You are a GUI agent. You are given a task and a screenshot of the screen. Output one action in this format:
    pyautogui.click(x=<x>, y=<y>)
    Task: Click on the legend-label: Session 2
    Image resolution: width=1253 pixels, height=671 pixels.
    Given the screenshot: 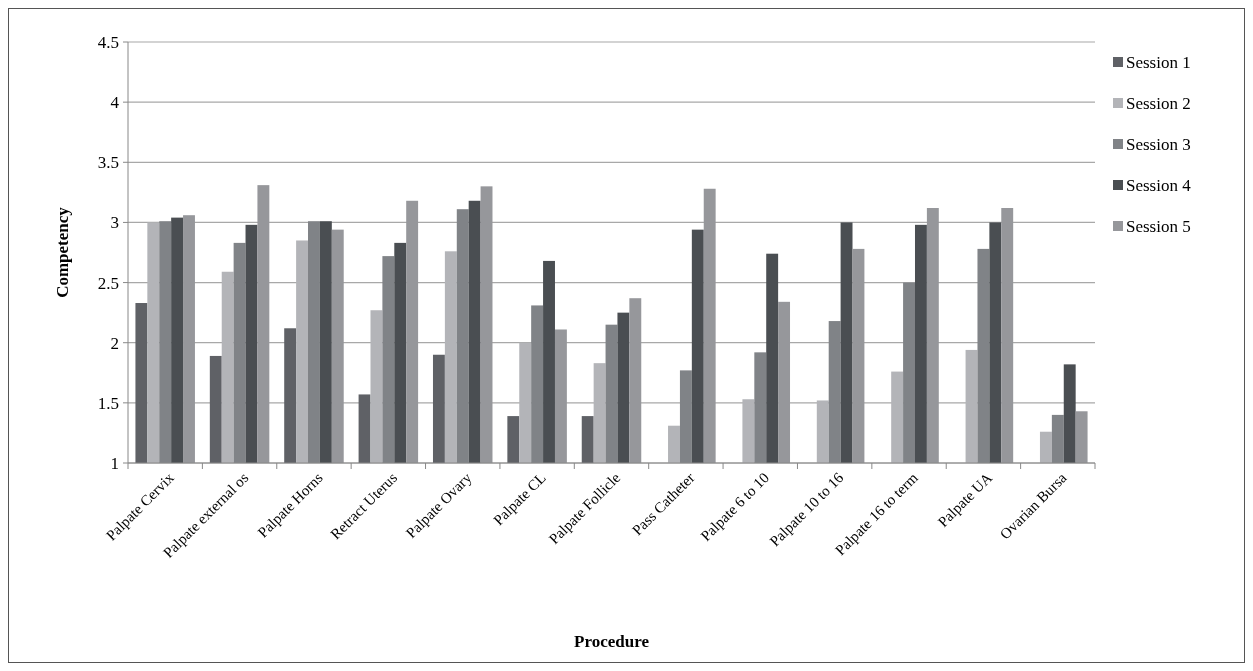 What is the action you would take?
    pyautogui.click(x=1158, y=103)
    